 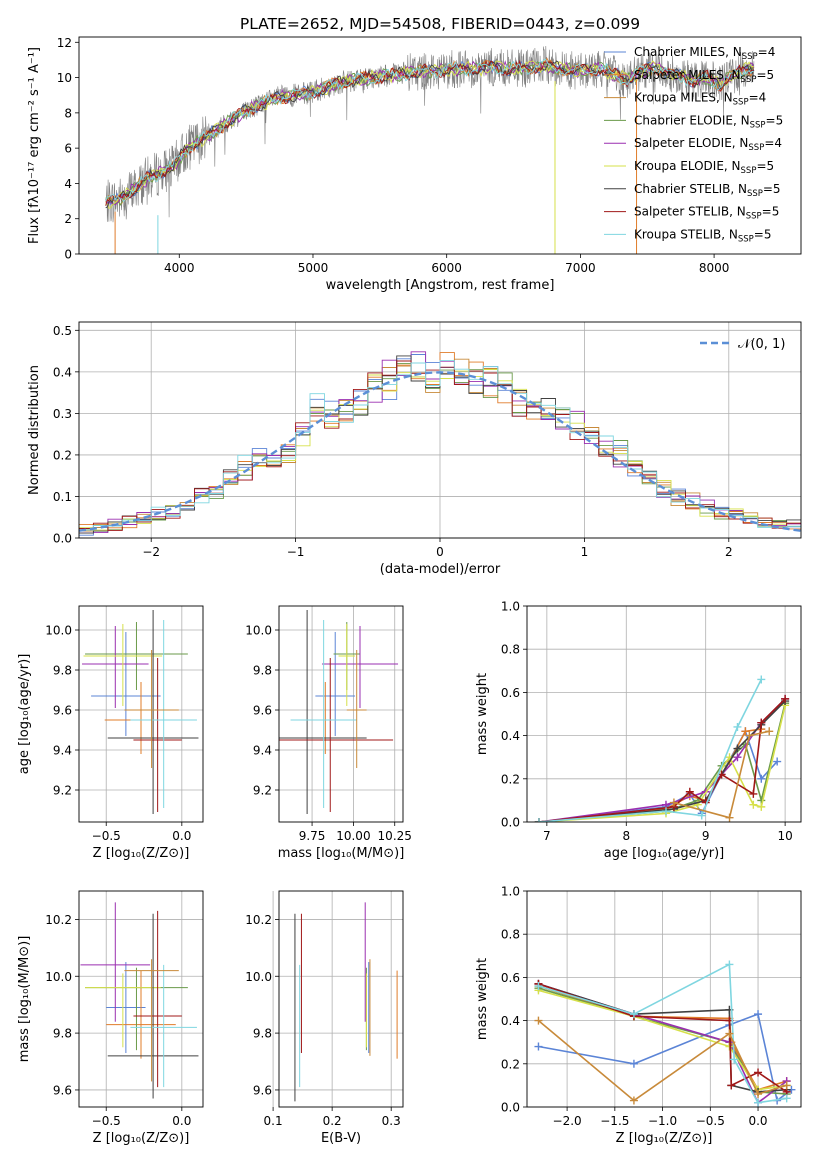 I want to click on x-axis-label: age [log₁₀(age/yr)], so click(x=664, y=853).